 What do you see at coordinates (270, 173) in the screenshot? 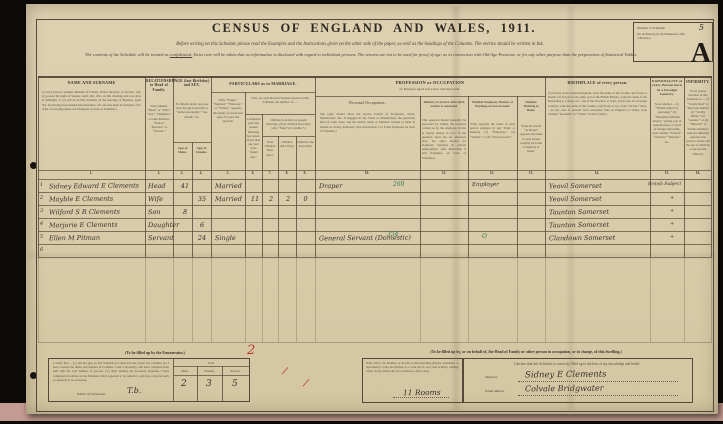
I see `col-num: 7.` at bounding box center [270, 173].